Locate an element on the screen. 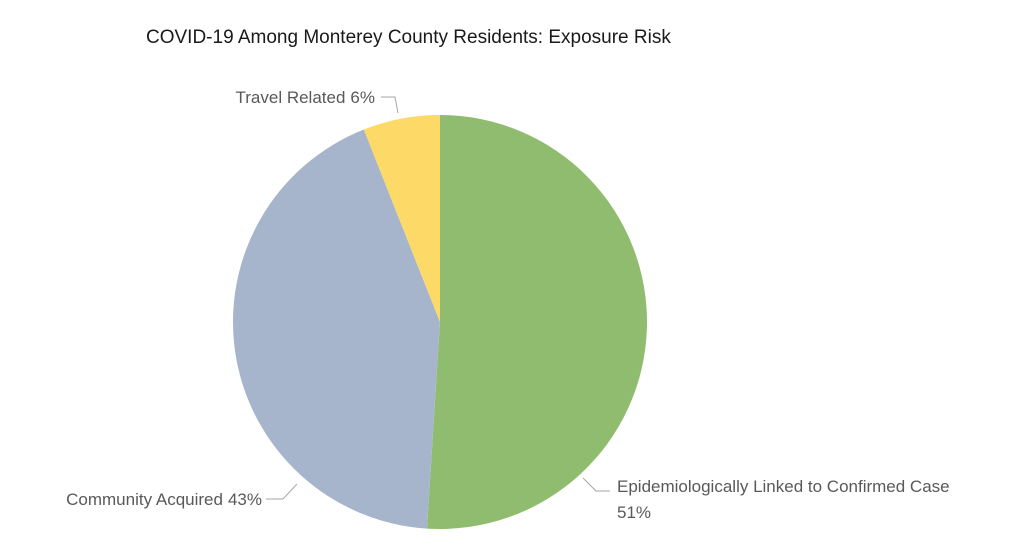 The image size is (1024, 558). category-label: Travel Related is located at coordinates (291, 97).